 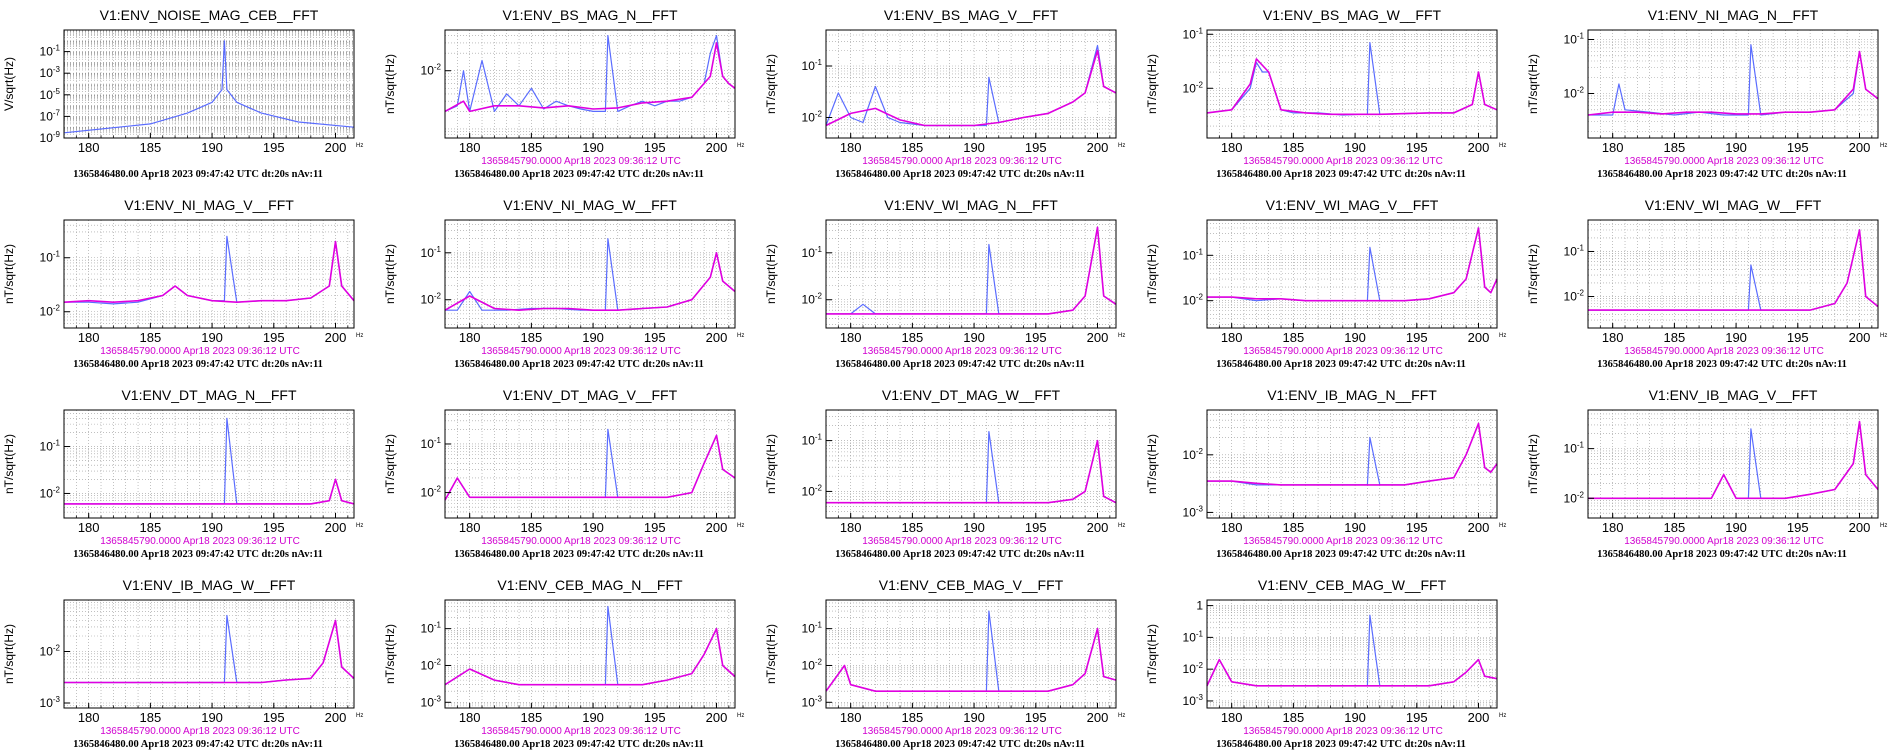 What do you see at coordinates (1733, 205) in the screenshot?
I see `panel-title: V1:ENV_WI_MAG_W__FFT` at bounding box center [1733, 205].